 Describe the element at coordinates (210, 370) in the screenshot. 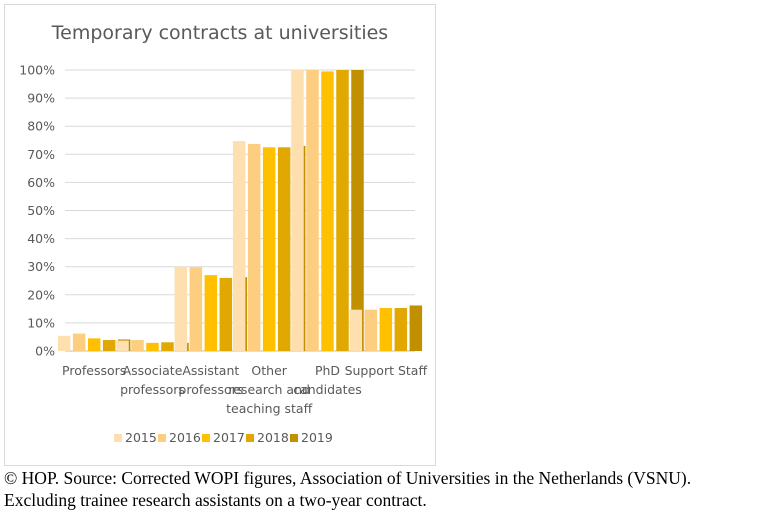

I see `category-label: Assistant` at that location.